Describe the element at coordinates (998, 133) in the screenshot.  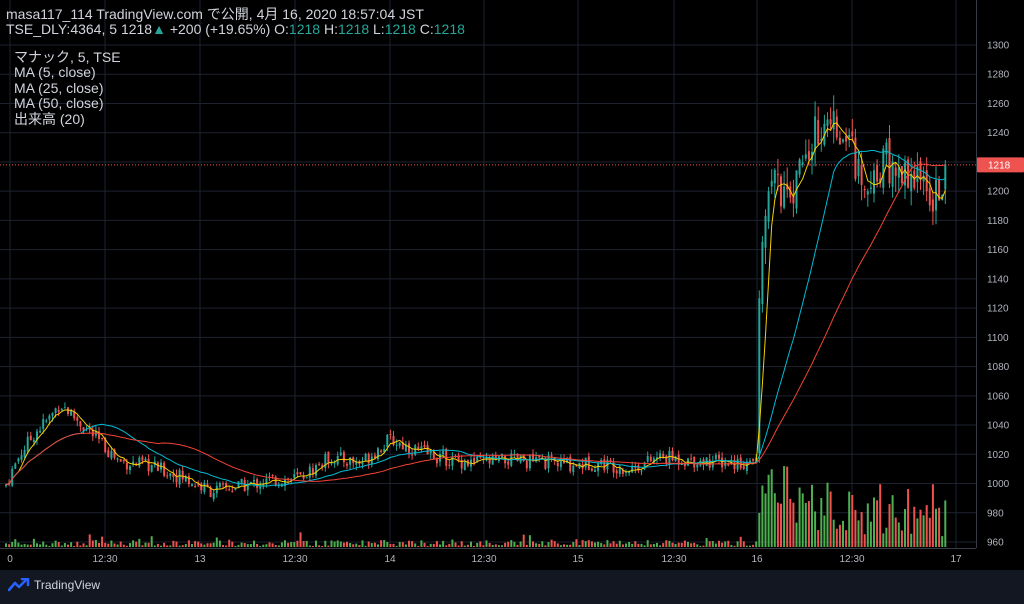
I see `price-tick-label: 1240` at that location.